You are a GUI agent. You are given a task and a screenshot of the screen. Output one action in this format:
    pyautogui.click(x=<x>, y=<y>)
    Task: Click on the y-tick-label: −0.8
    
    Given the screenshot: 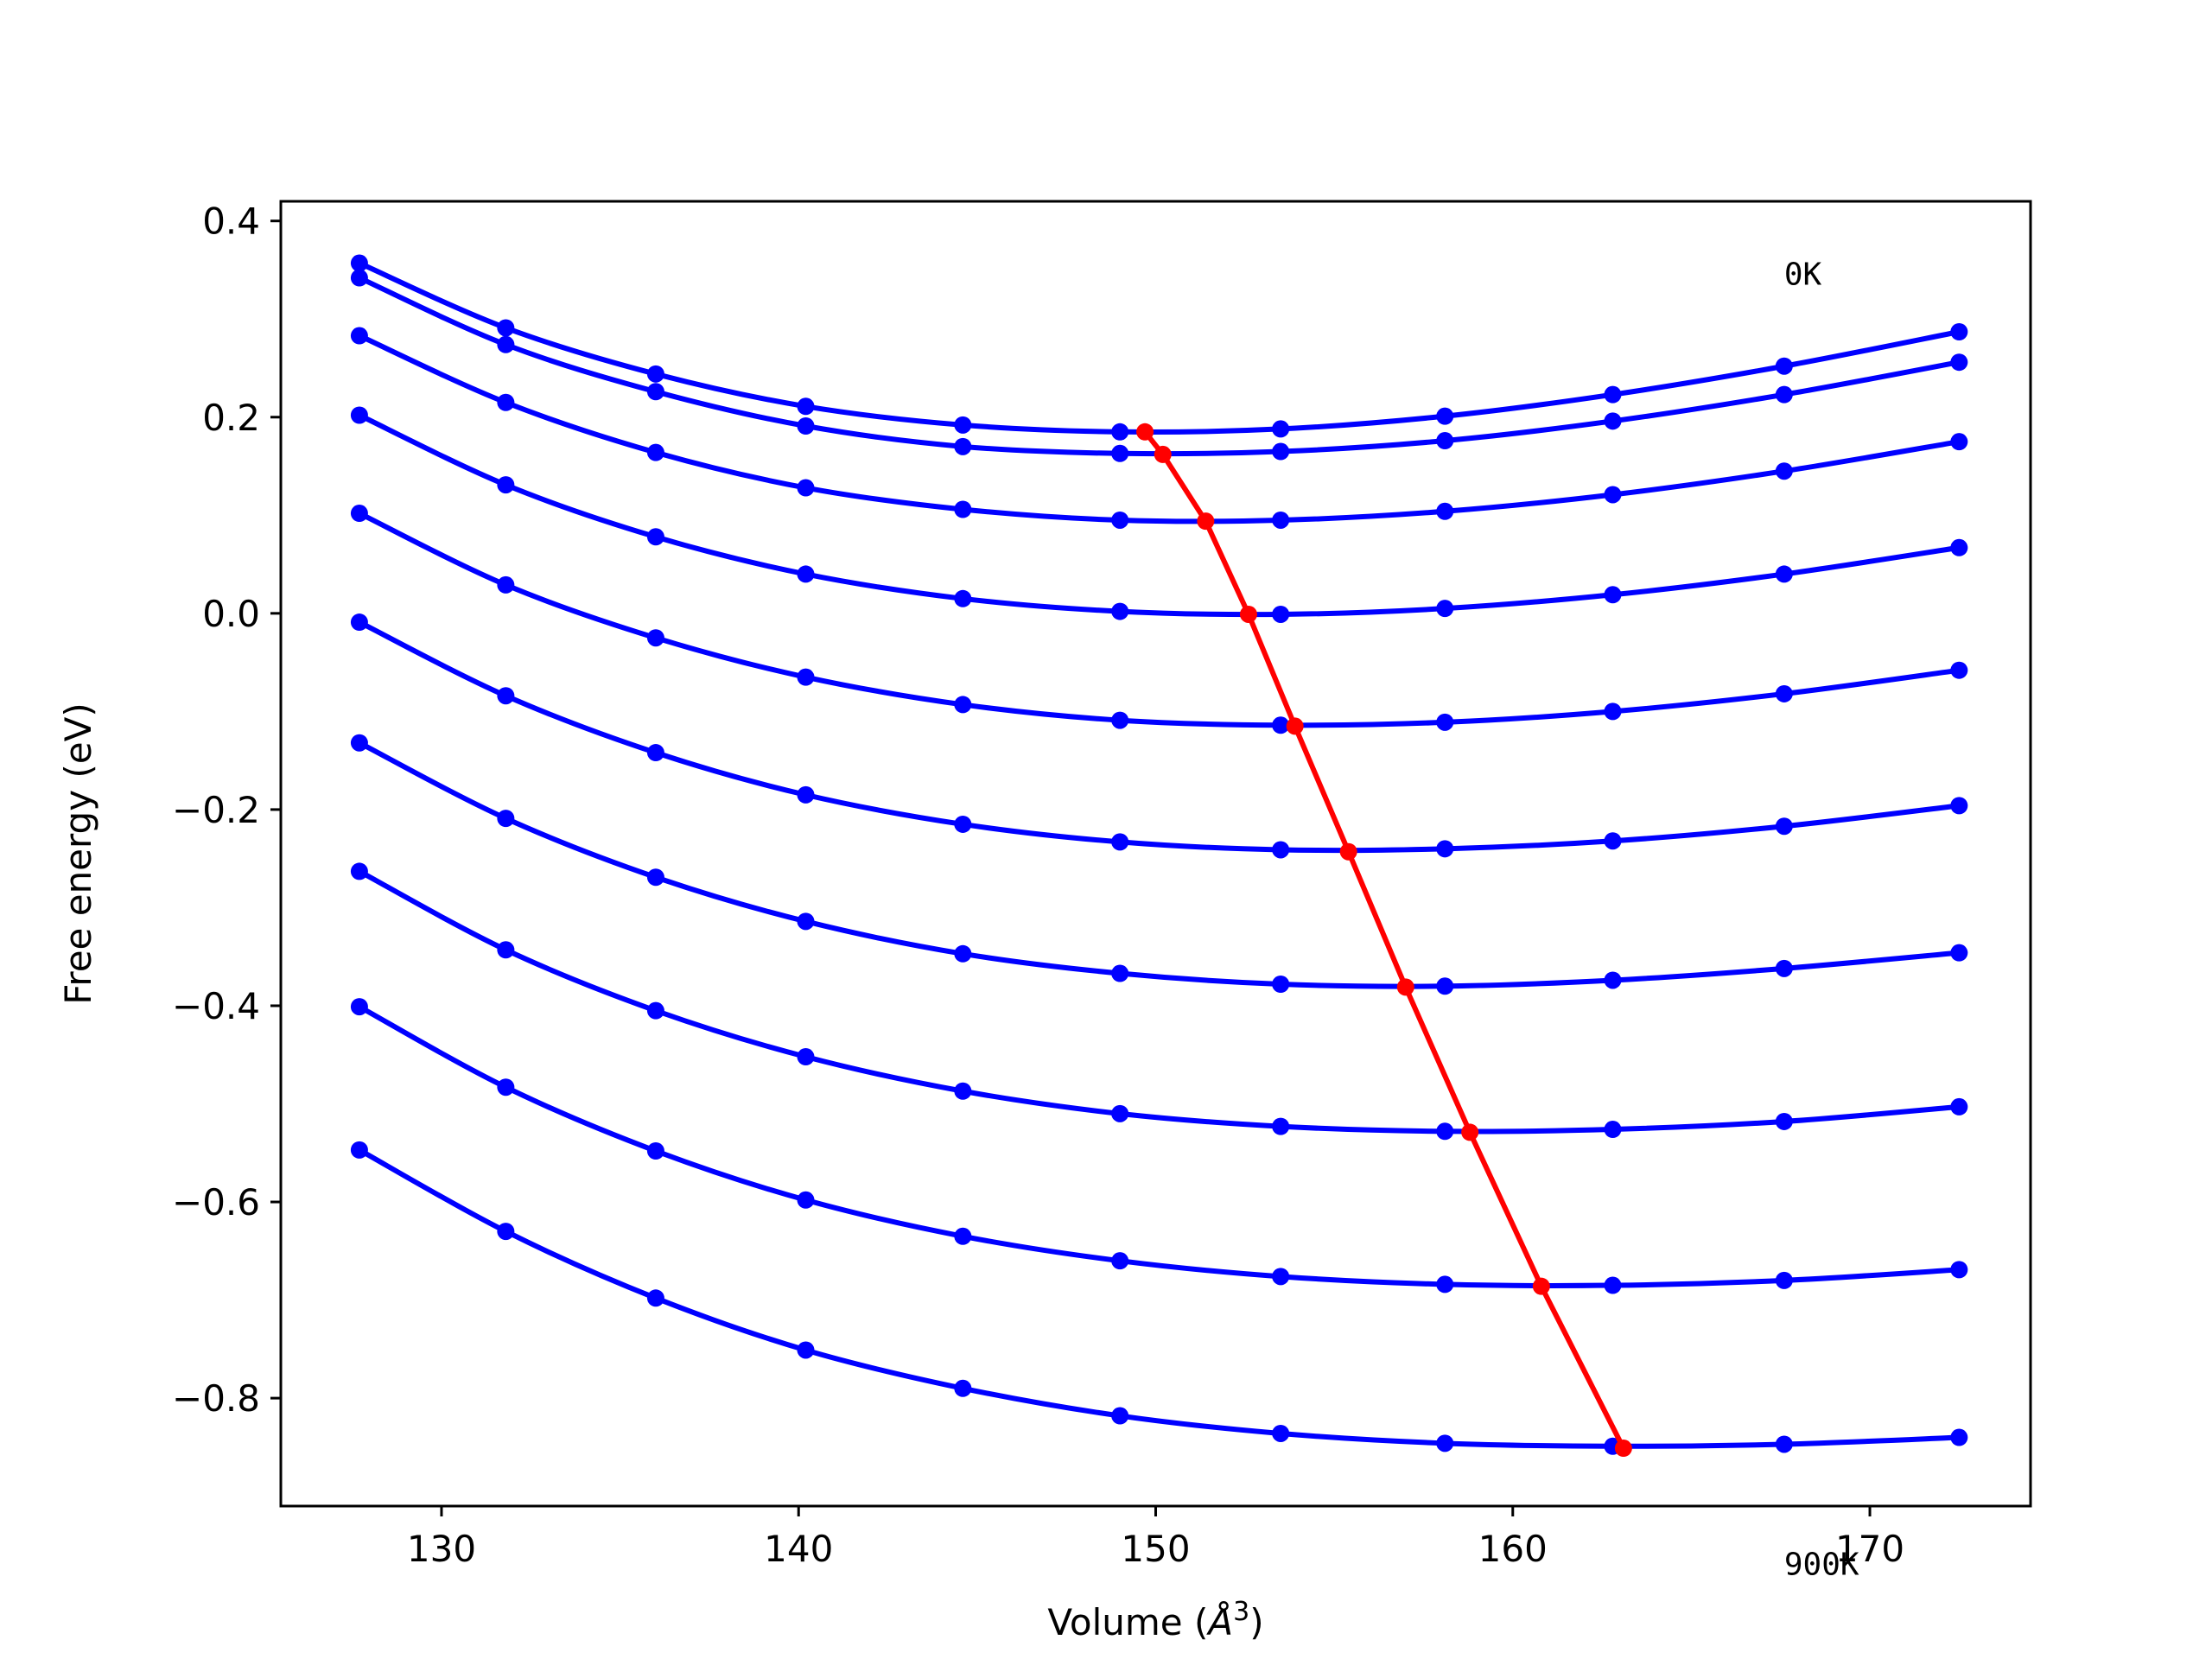 What is the action you would take?
    pyautogui.click(x=216, y=1398)
    